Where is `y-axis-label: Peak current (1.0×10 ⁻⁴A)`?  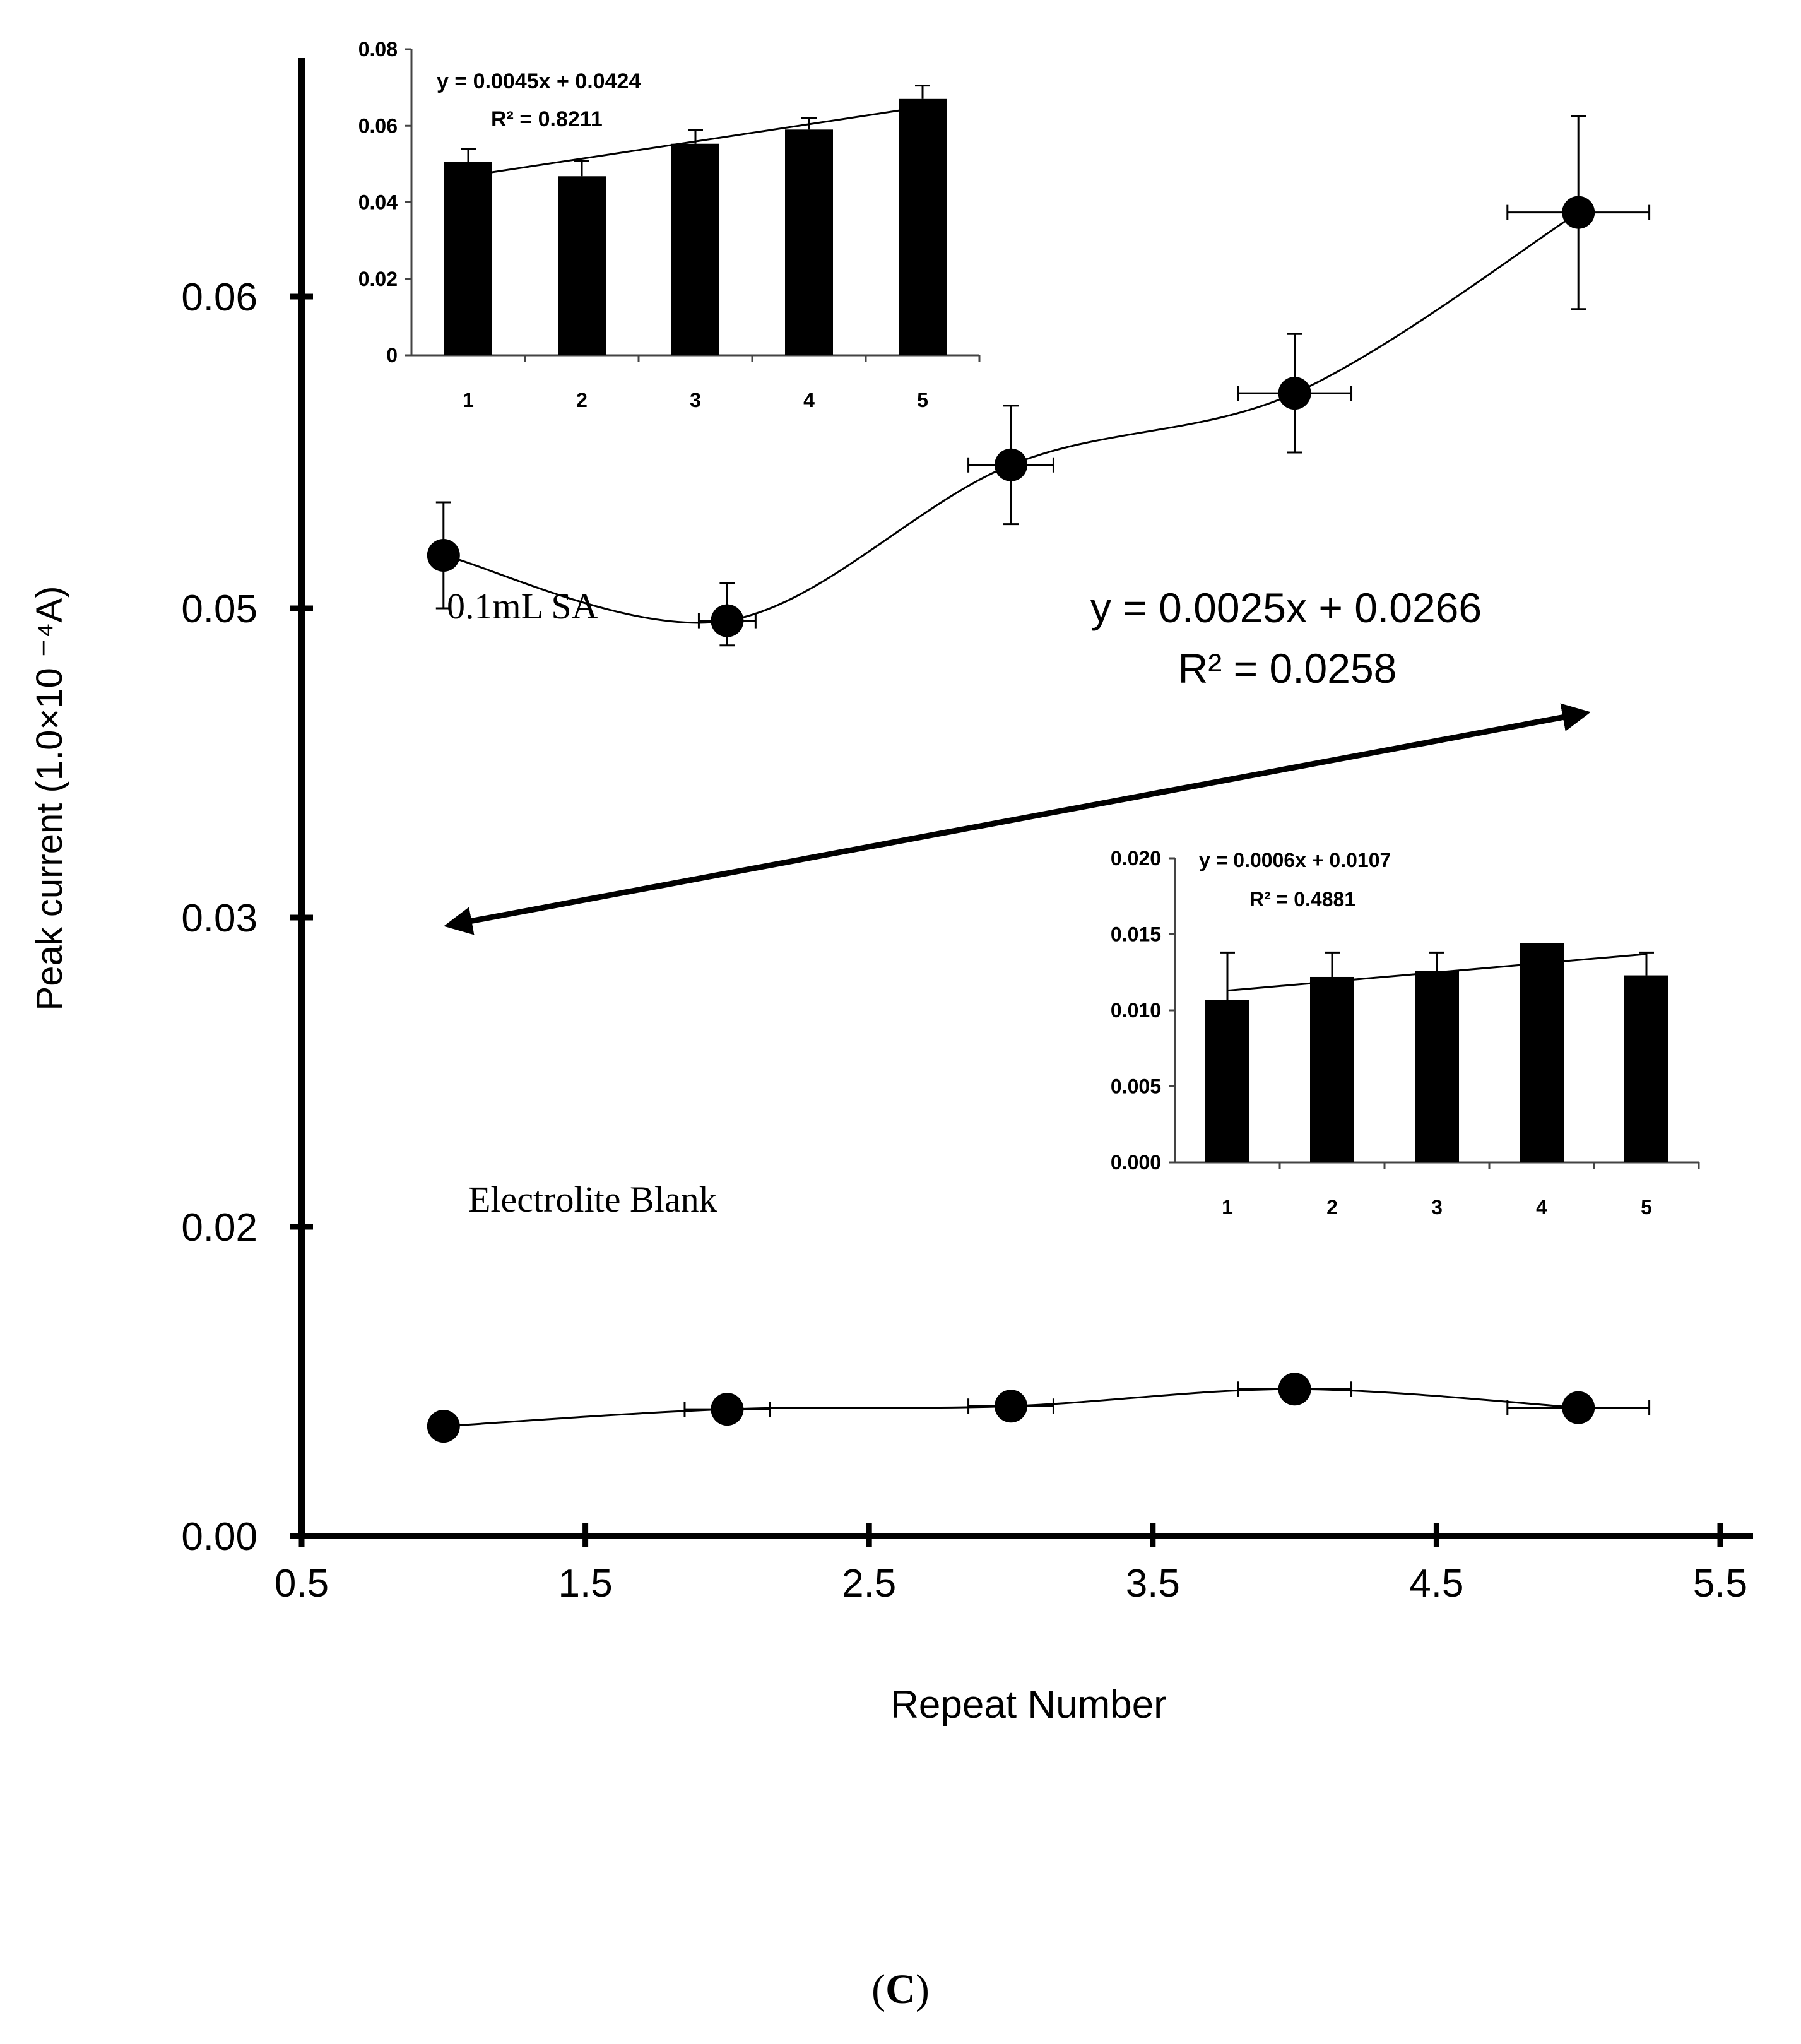
y-axis-label: Peak current (1.0×10 ⁻⁴A) is located at coordinates (49, 798).